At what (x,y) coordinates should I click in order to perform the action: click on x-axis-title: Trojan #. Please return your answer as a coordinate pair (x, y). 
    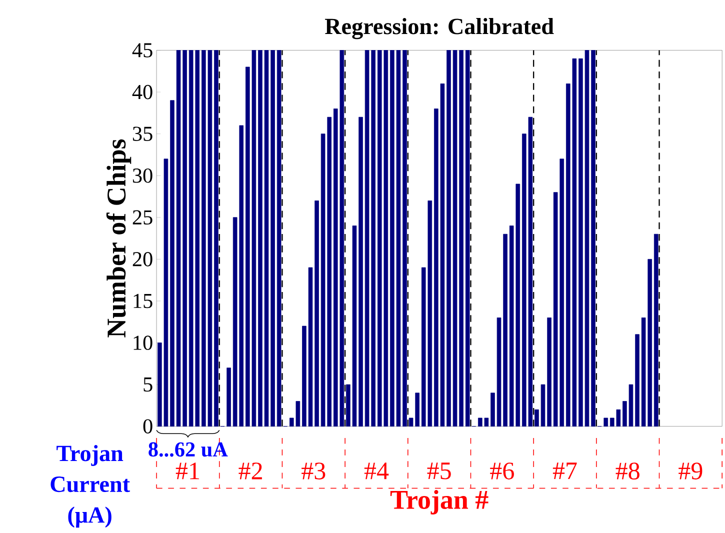
    Looking at the image, I should click on (439, 502).